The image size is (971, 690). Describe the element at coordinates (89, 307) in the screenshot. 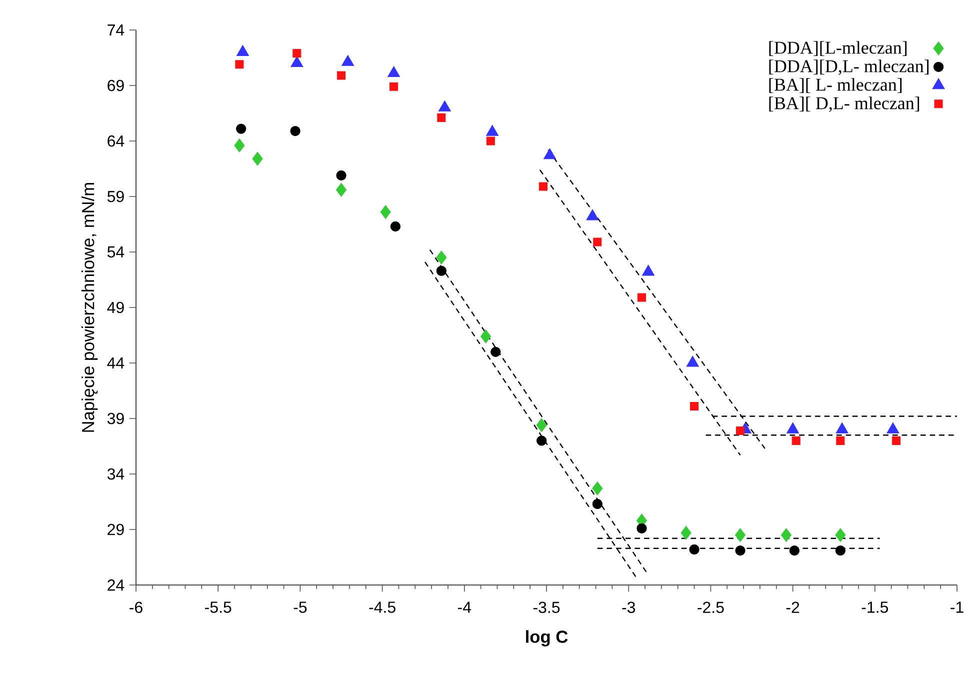

I see `y-axis-title: Napięcie powierzchniowe, mN/m` at that location.